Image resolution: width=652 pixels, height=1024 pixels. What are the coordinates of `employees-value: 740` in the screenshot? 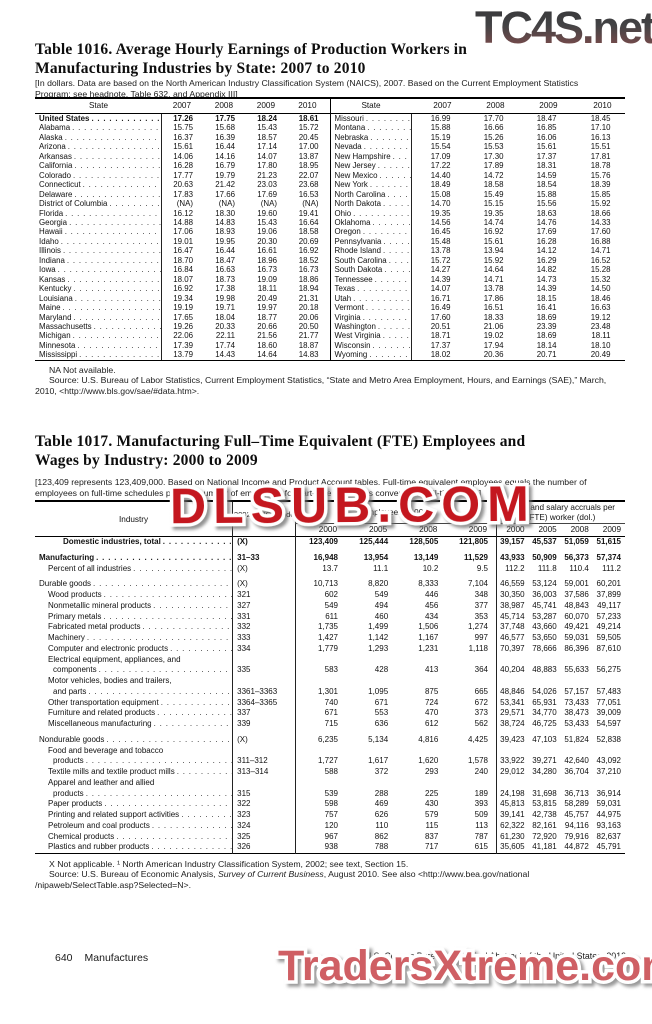 It's located at (320, 703).